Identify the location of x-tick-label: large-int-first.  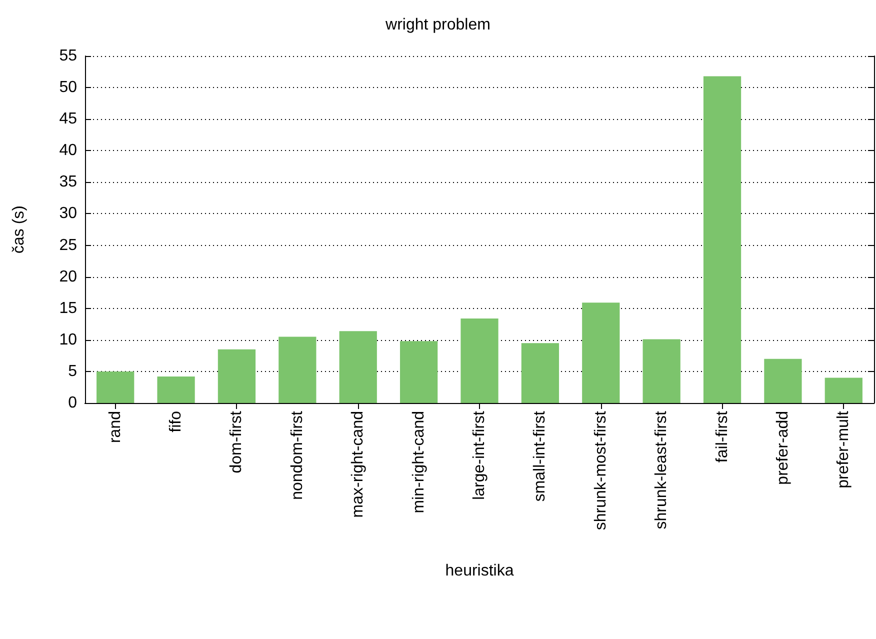
(479, 455).